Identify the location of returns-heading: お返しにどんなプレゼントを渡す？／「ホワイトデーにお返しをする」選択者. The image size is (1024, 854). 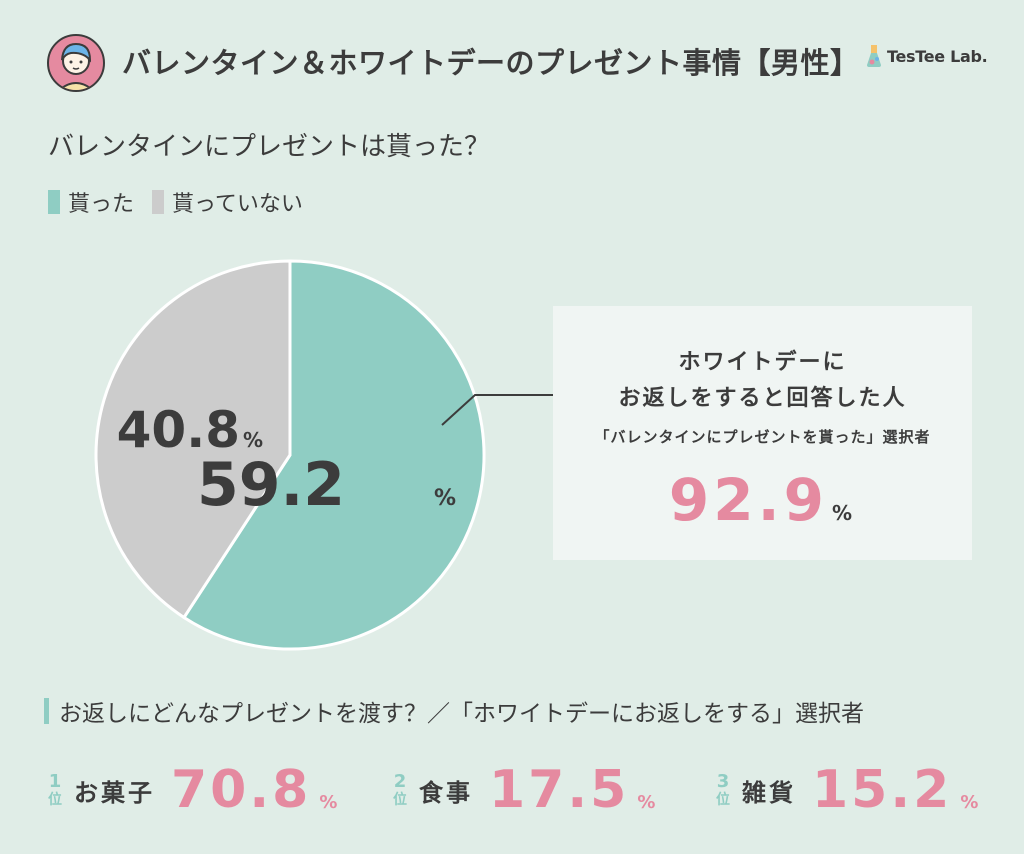
(454, 711).